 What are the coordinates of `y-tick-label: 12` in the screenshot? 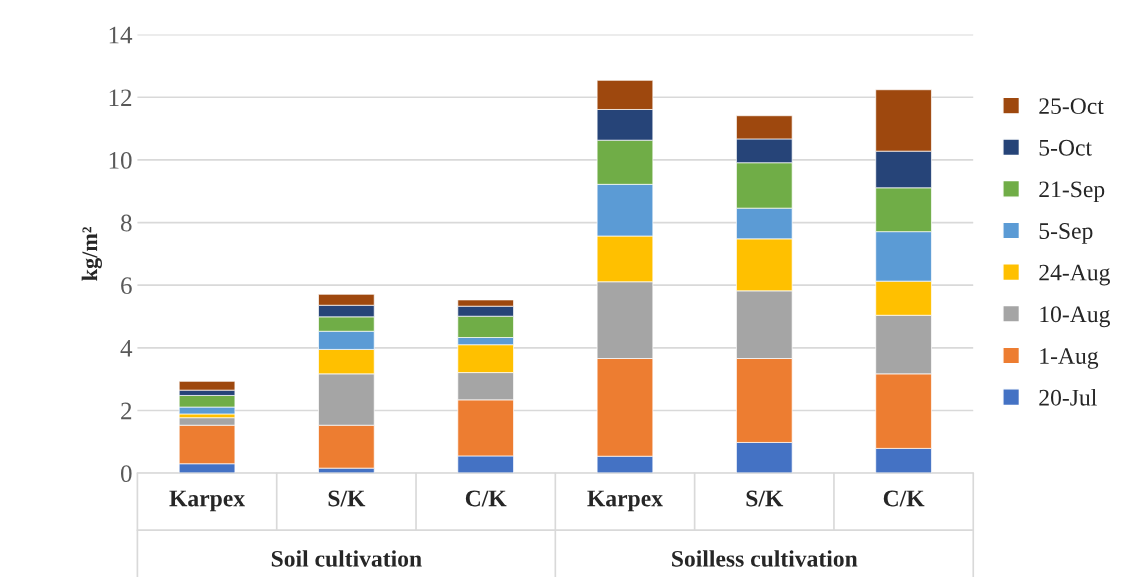 It's located at (120, 97).